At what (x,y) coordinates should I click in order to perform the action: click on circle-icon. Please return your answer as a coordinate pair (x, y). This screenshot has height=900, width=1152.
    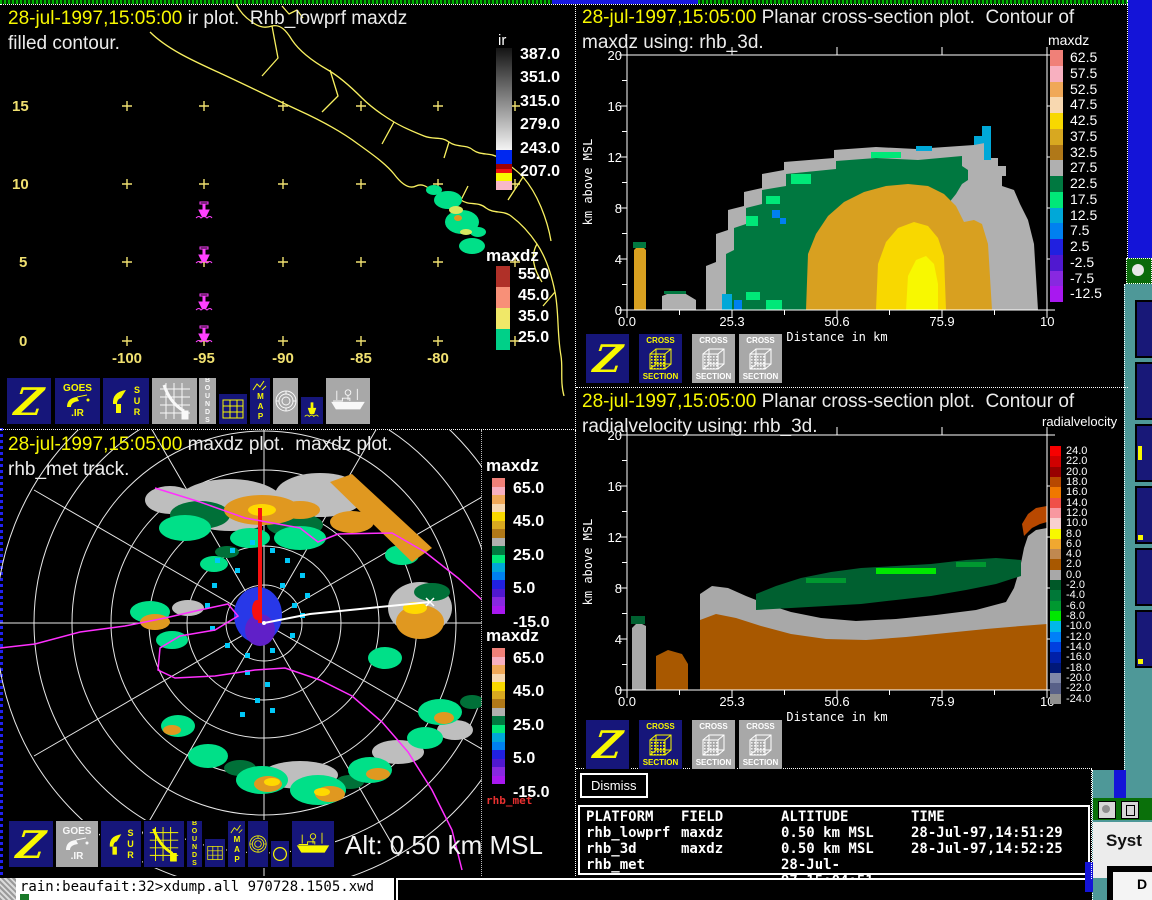
    Looking at the image, I should click on (280, 854).